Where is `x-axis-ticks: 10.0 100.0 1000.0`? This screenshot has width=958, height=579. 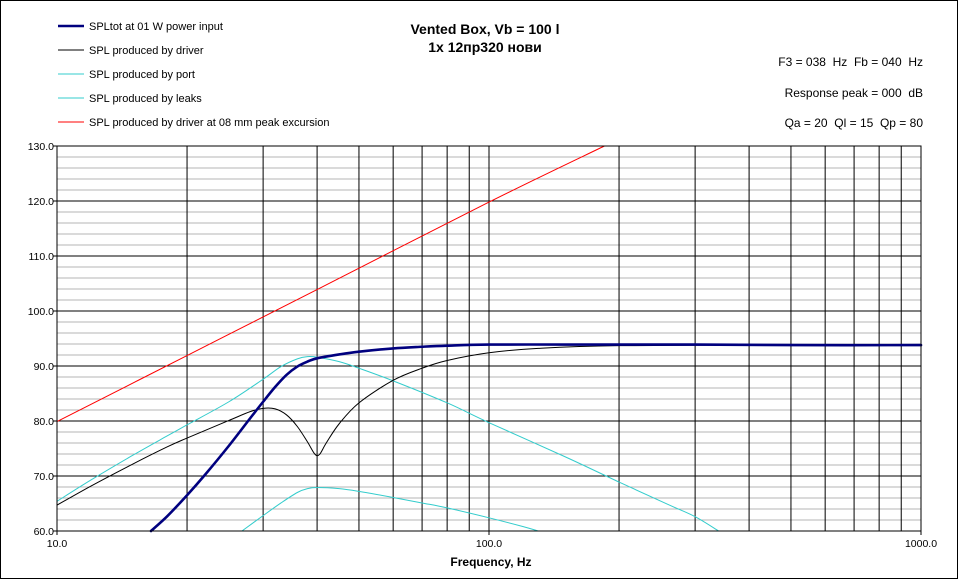 x-axis-ticks: 10.0 100.0 1000.0 is located at coordinates (492, 540).